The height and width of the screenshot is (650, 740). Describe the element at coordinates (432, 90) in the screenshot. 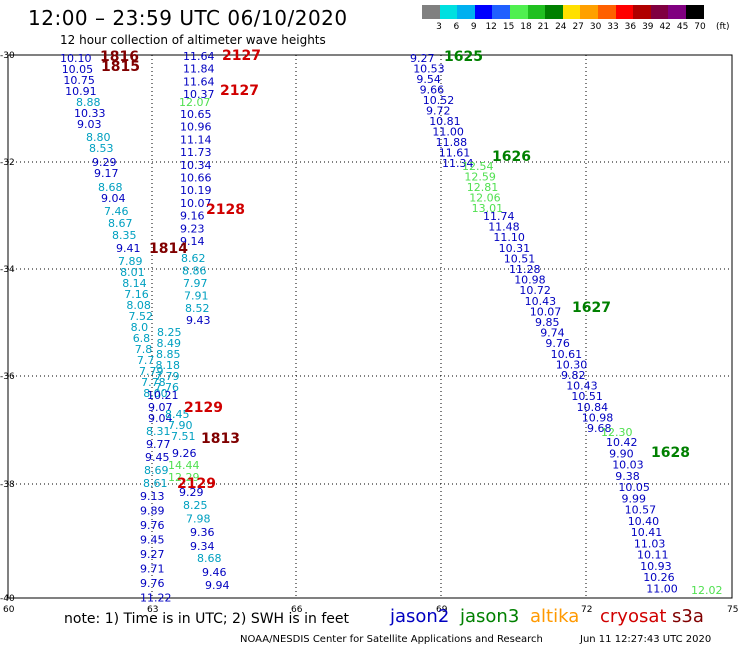

I see `swh-value: 9.66` at that location.